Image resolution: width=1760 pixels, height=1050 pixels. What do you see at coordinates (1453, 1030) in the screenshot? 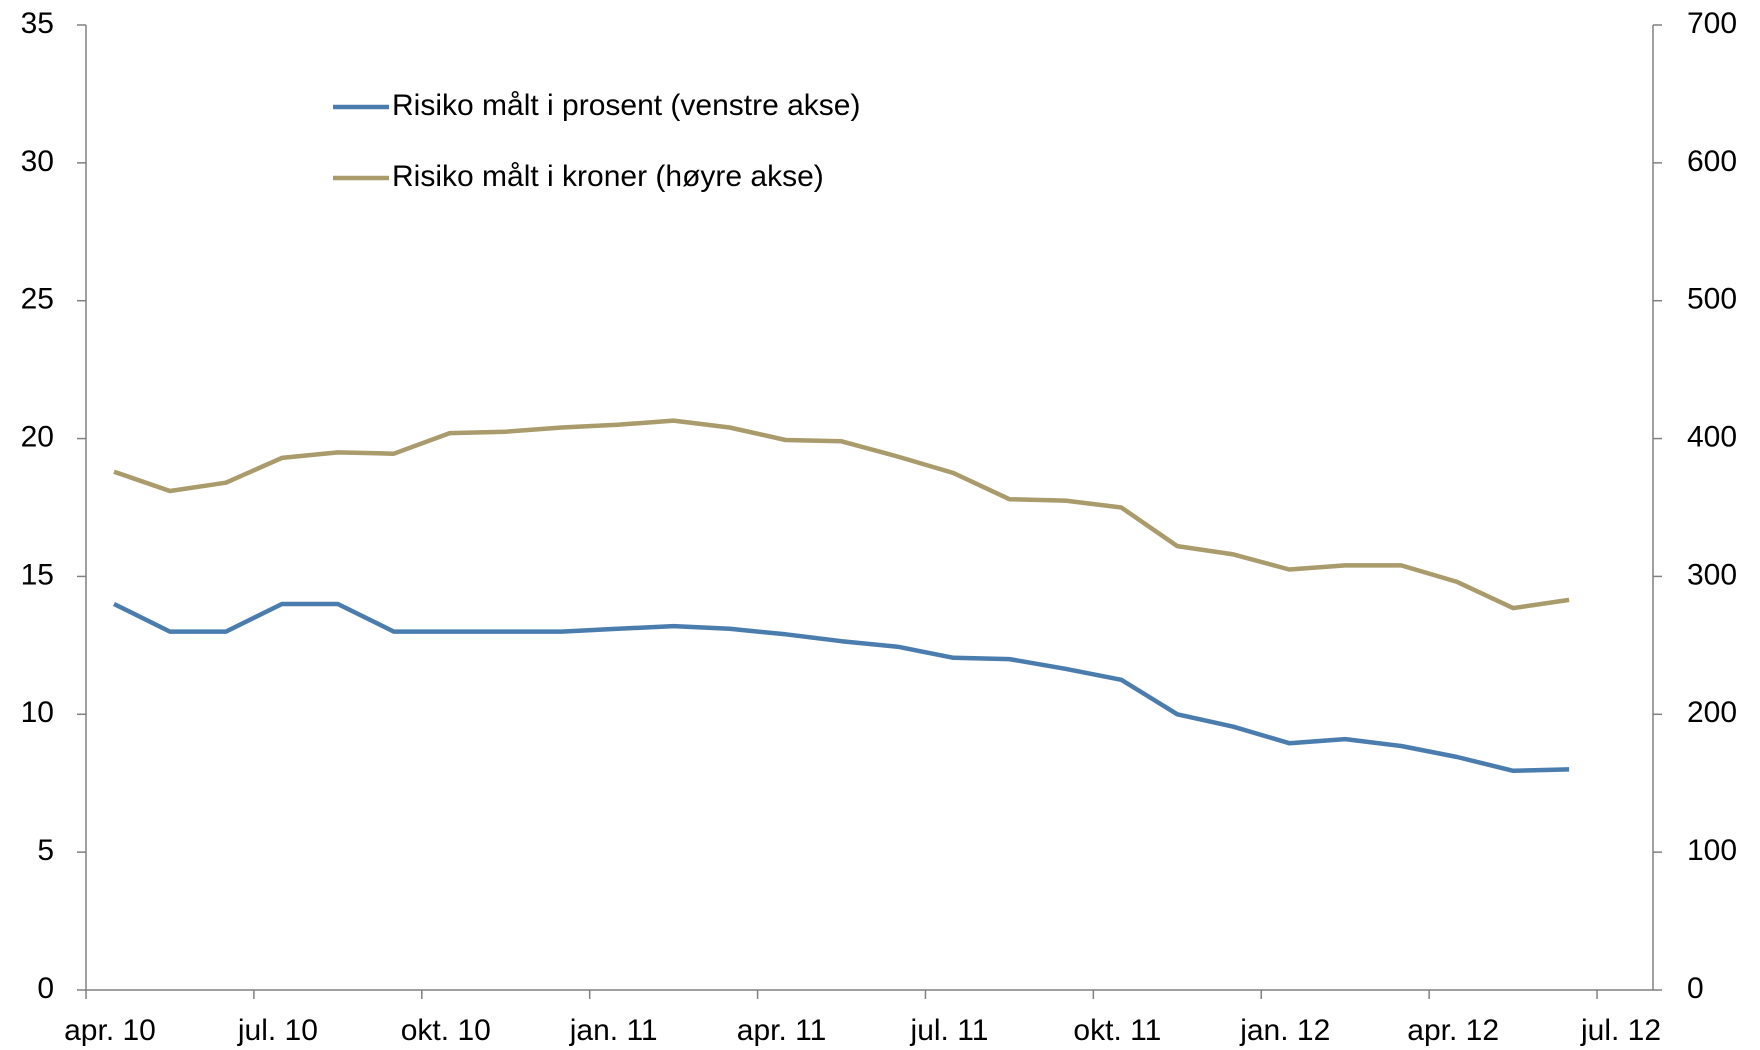
I see `x-tick-label: apr. 12` at bounding box center [1453, 1030].